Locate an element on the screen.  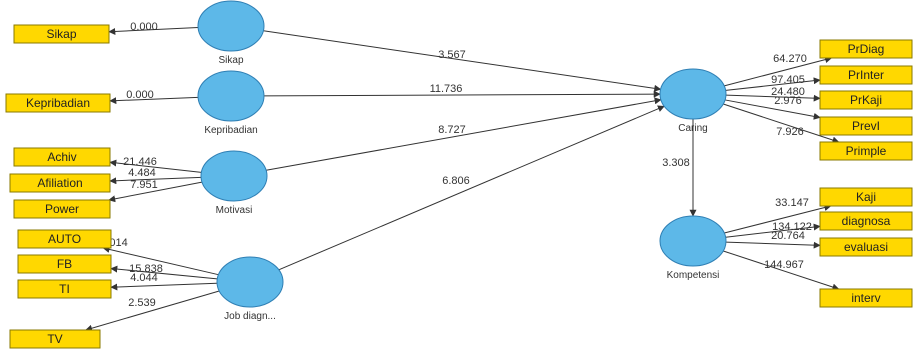
indicator-label: PrInter is located at coordinates (866, 75).